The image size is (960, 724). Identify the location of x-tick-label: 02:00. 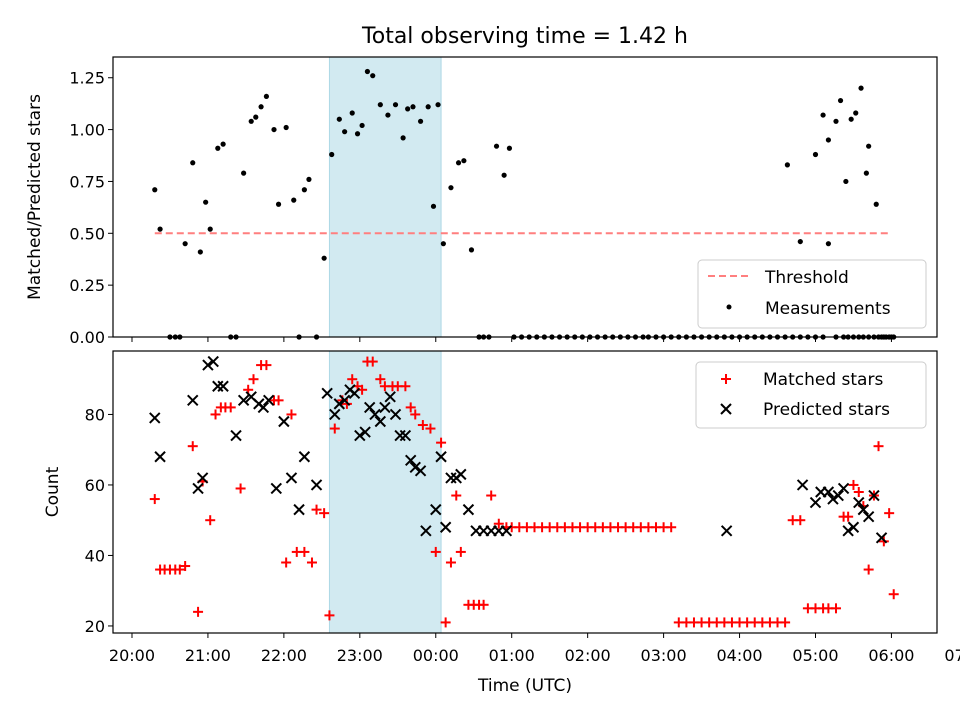
(588, 655).